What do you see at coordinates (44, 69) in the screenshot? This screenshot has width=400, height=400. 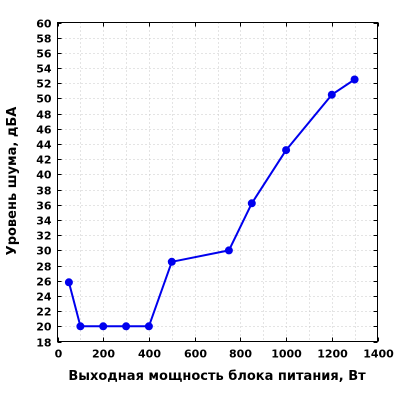 I see `y-tick-label: 54` at bounding box center [44, 69].